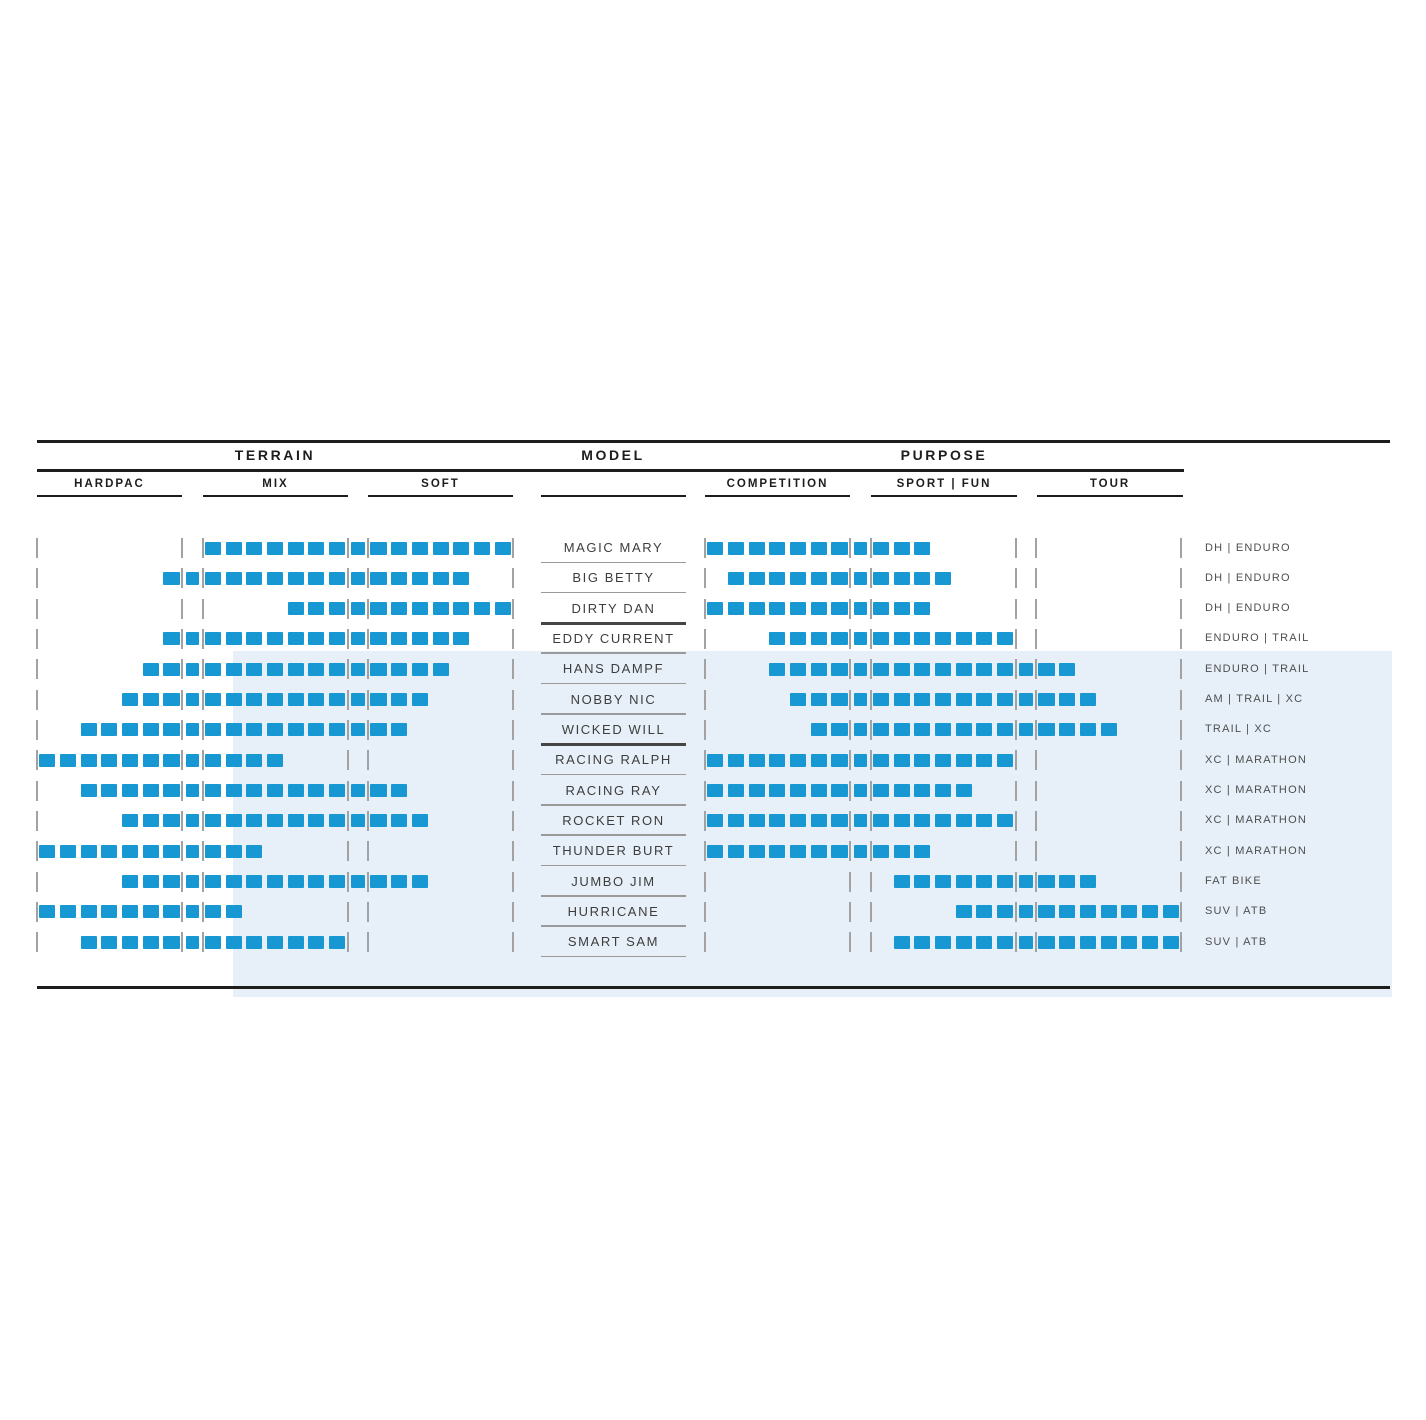  What do you see at coordinates (613, 714) in the screenshot?
I see `row-separator` at bounding box center [613, 714].